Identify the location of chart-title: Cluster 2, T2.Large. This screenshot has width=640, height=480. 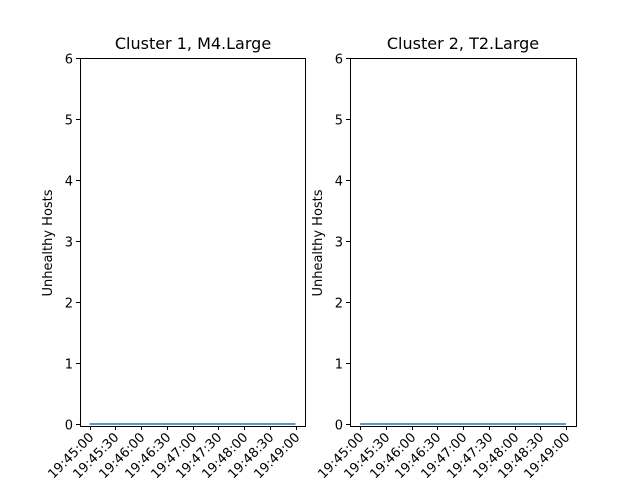
(463, 43).